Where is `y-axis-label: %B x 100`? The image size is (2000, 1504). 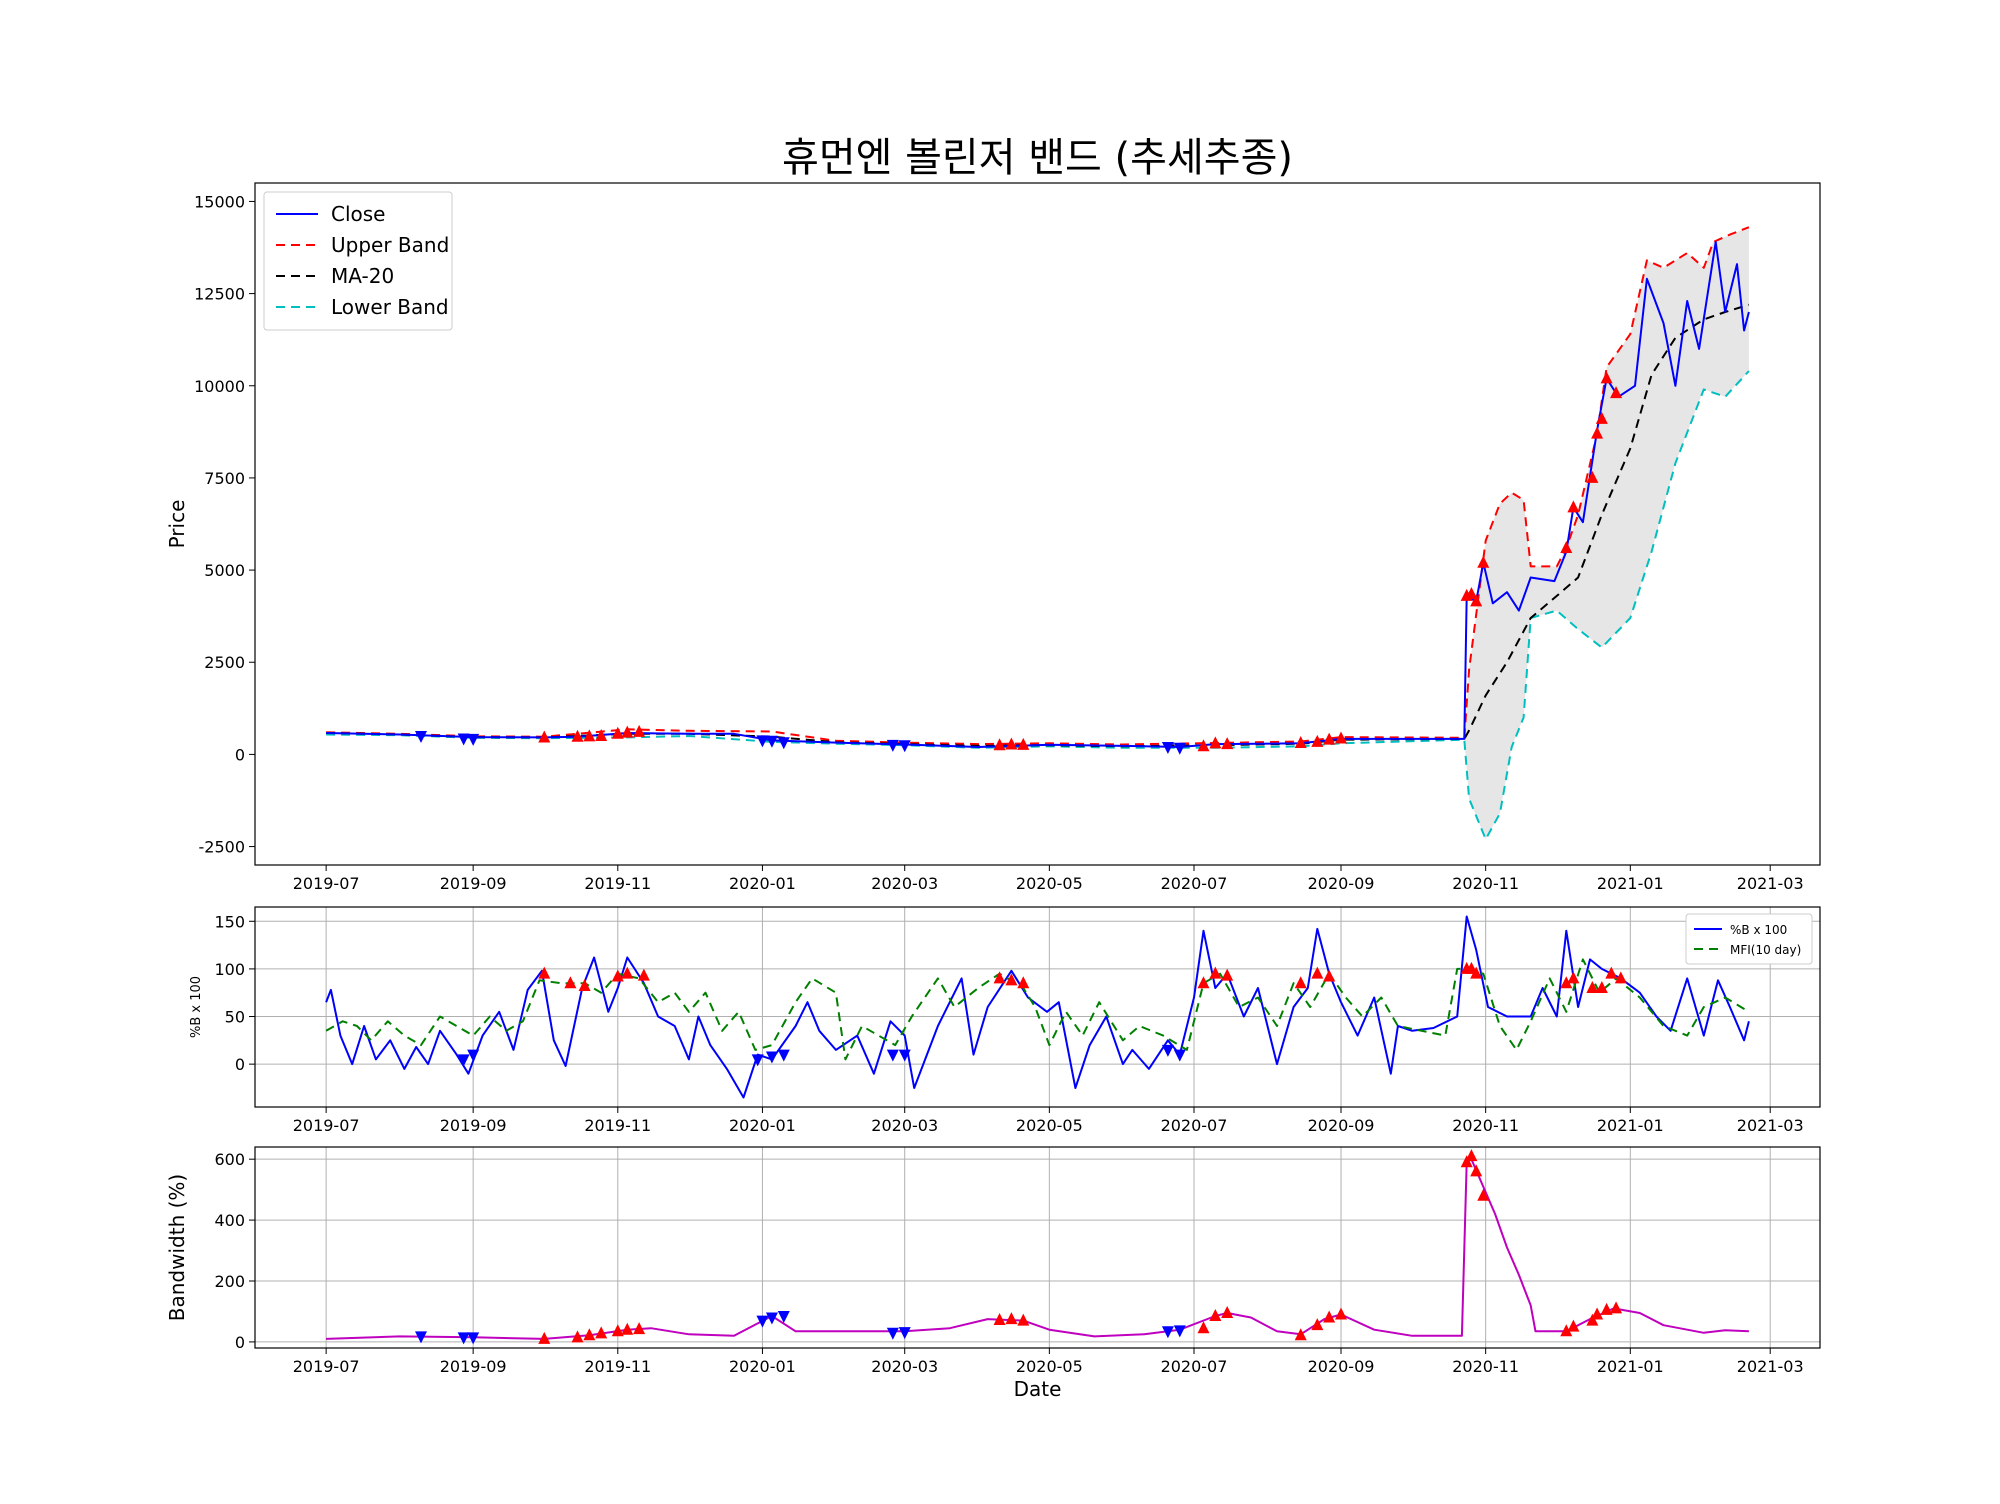 y-axis-label: %B x 100 is located at coordinates (196, 1007).